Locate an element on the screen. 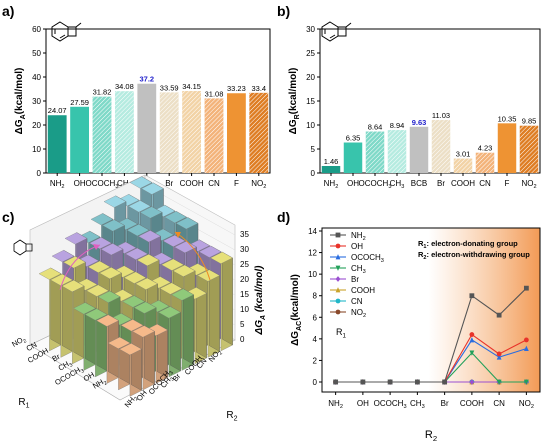 This screenshot has width=550, height=444. bar-value-label: 24.07 is located at coordinates (57, 110).